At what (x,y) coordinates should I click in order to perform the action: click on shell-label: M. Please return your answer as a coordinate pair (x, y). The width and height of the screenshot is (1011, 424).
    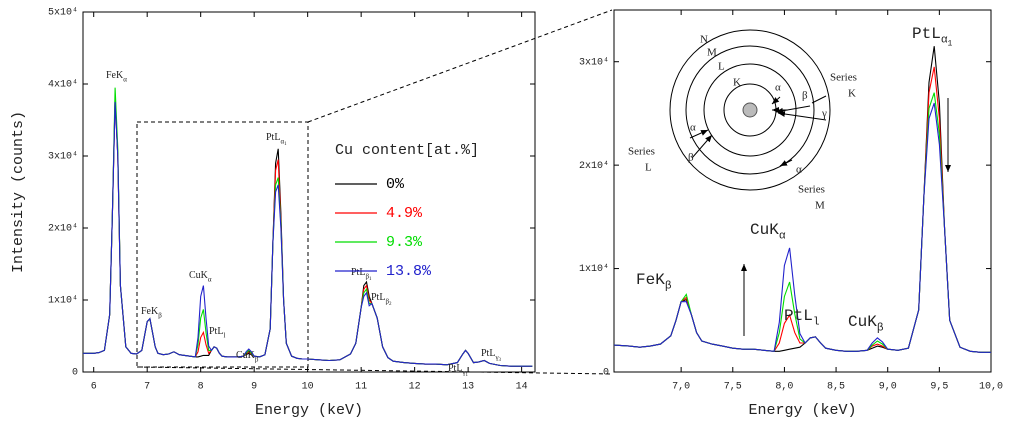
    Looking at the image, I should click on (712, 53).